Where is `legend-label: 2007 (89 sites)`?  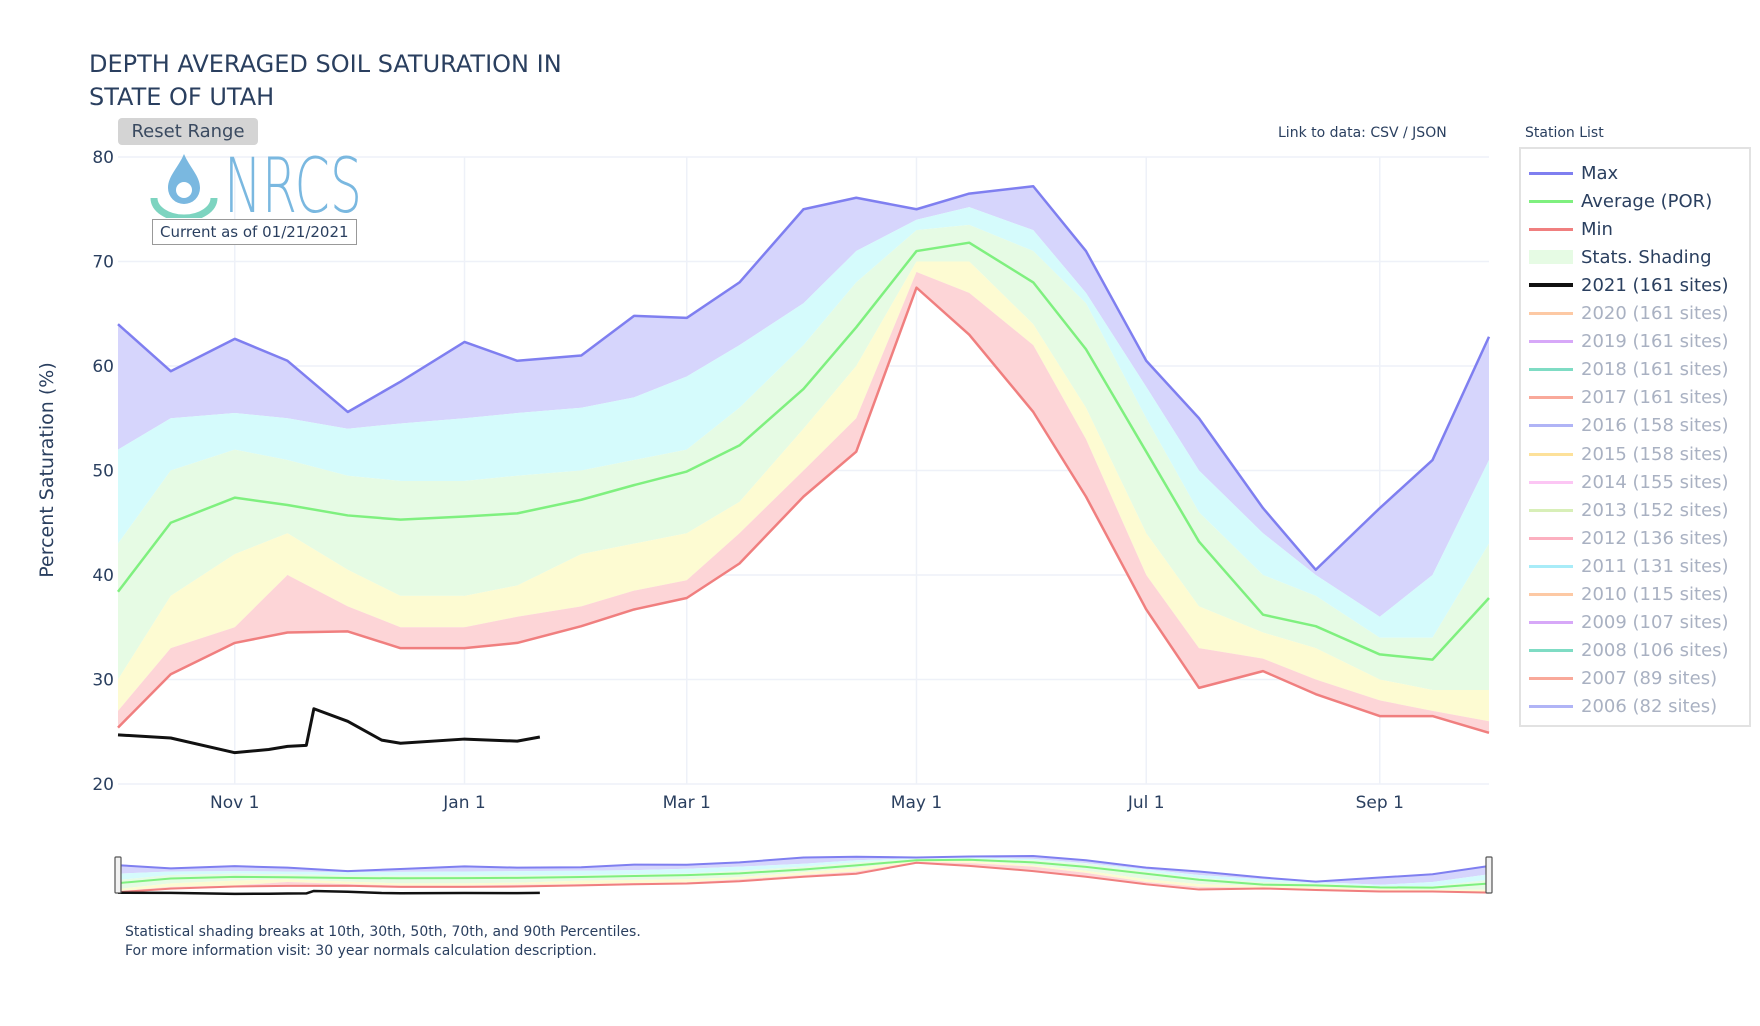 legend-label: 2007 (89 sites) is located at coordinates (1649, 679).